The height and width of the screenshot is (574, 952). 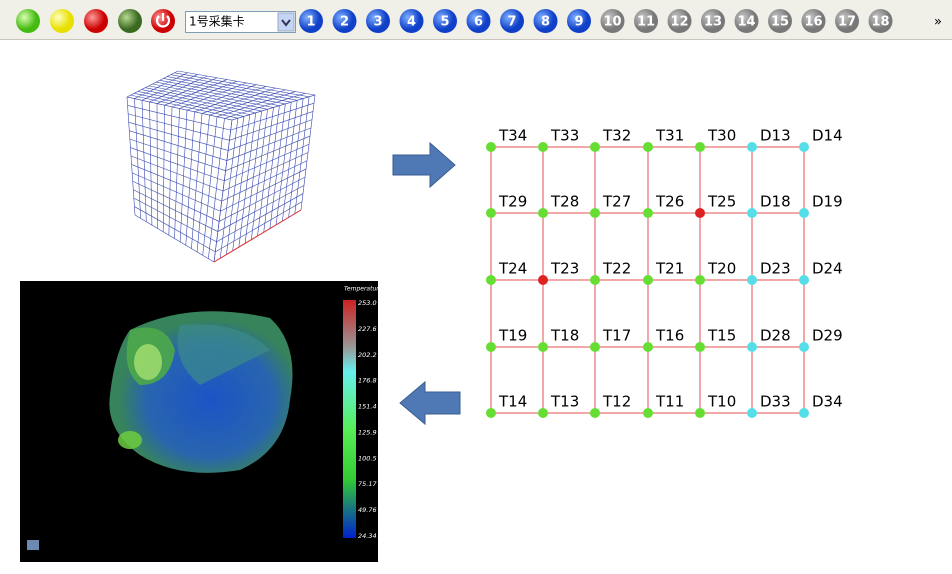 I want to click on channel-label: 10, so click(x=612, y=22).